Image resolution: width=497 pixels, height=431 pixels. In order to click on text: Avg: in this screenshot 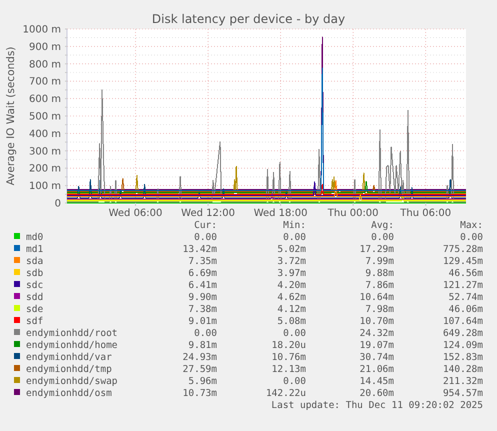, I will do `click(382, 225)`.